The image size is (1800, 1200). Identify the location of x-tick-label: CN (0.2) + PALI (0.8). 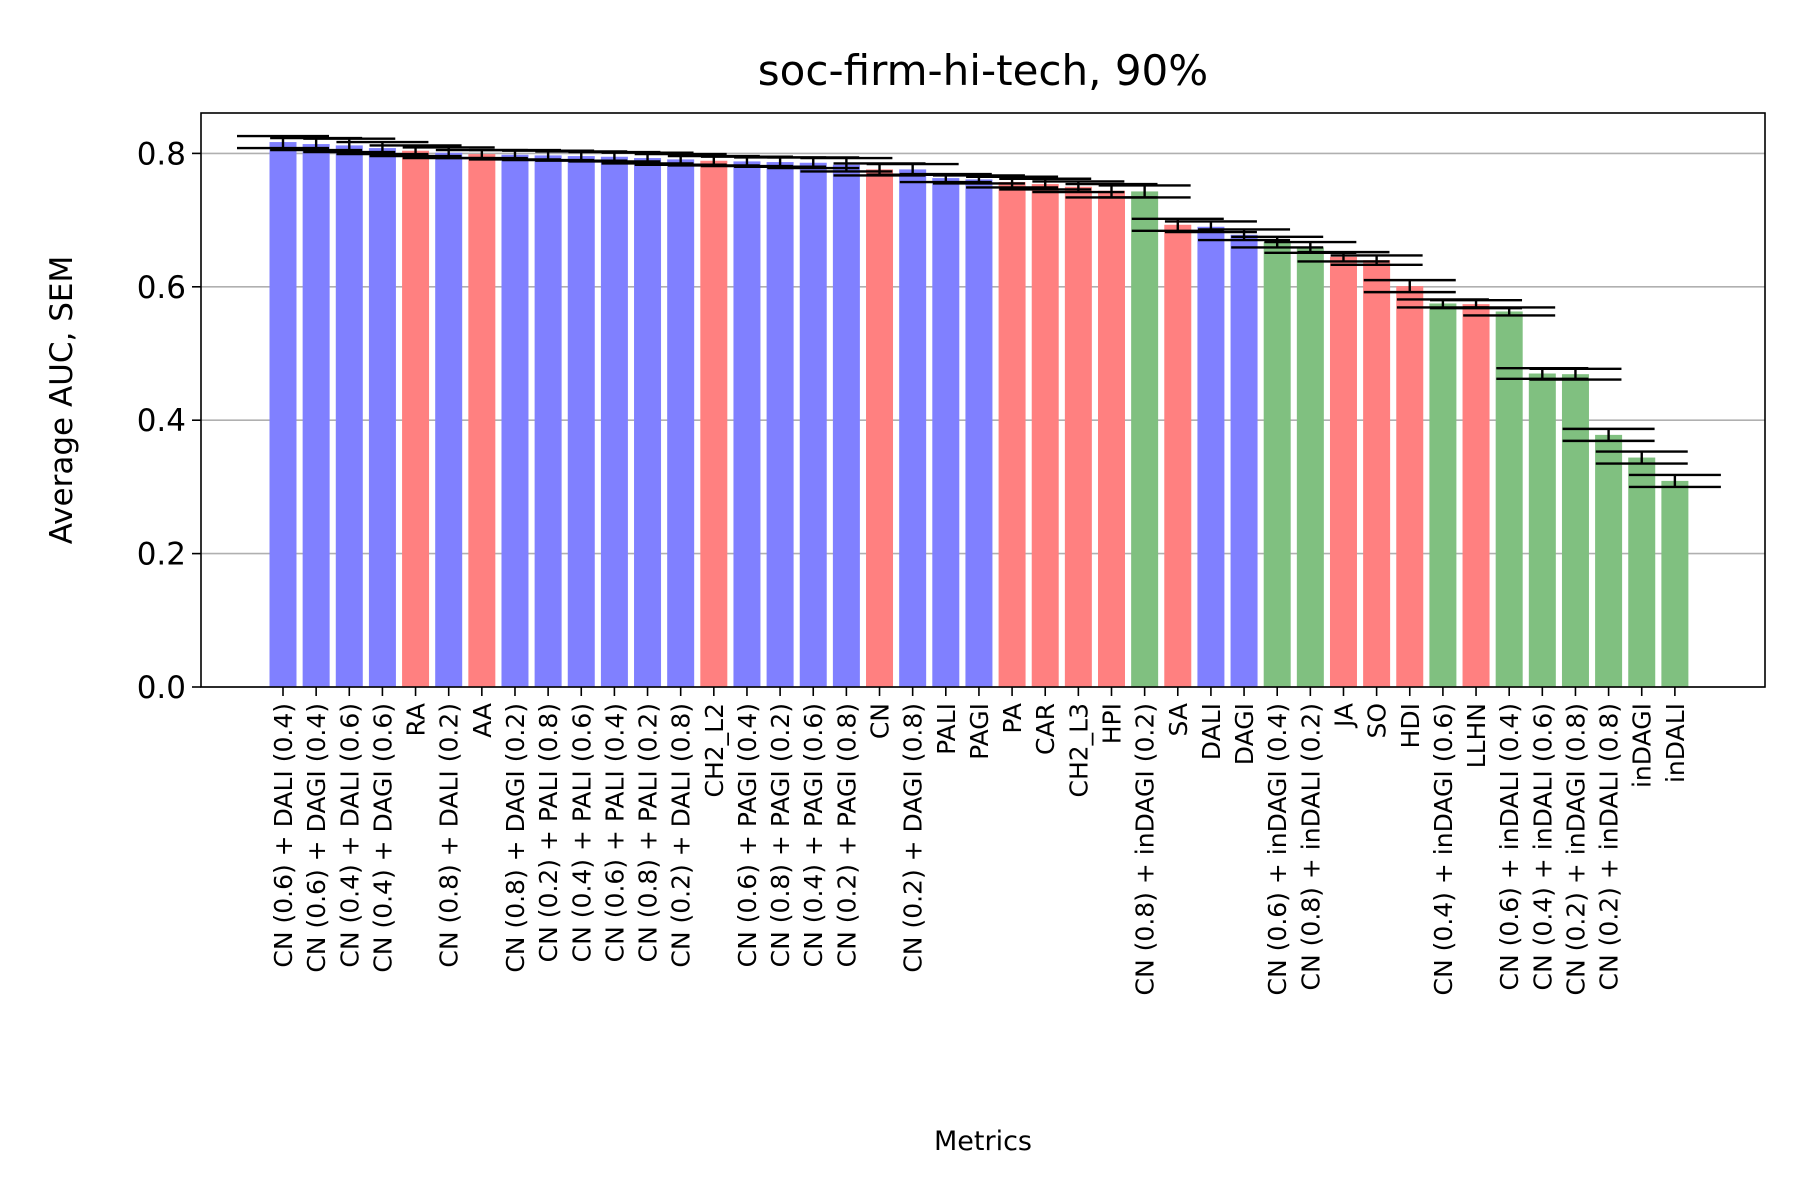
(548, 832).